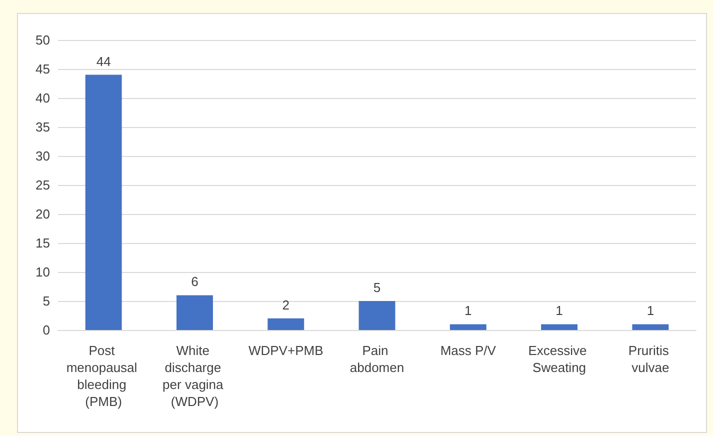 Image resolution: width=713 pixels, height=436 pixels. I want to click on x-tick-label: Mass P/V, so click(468, 350).